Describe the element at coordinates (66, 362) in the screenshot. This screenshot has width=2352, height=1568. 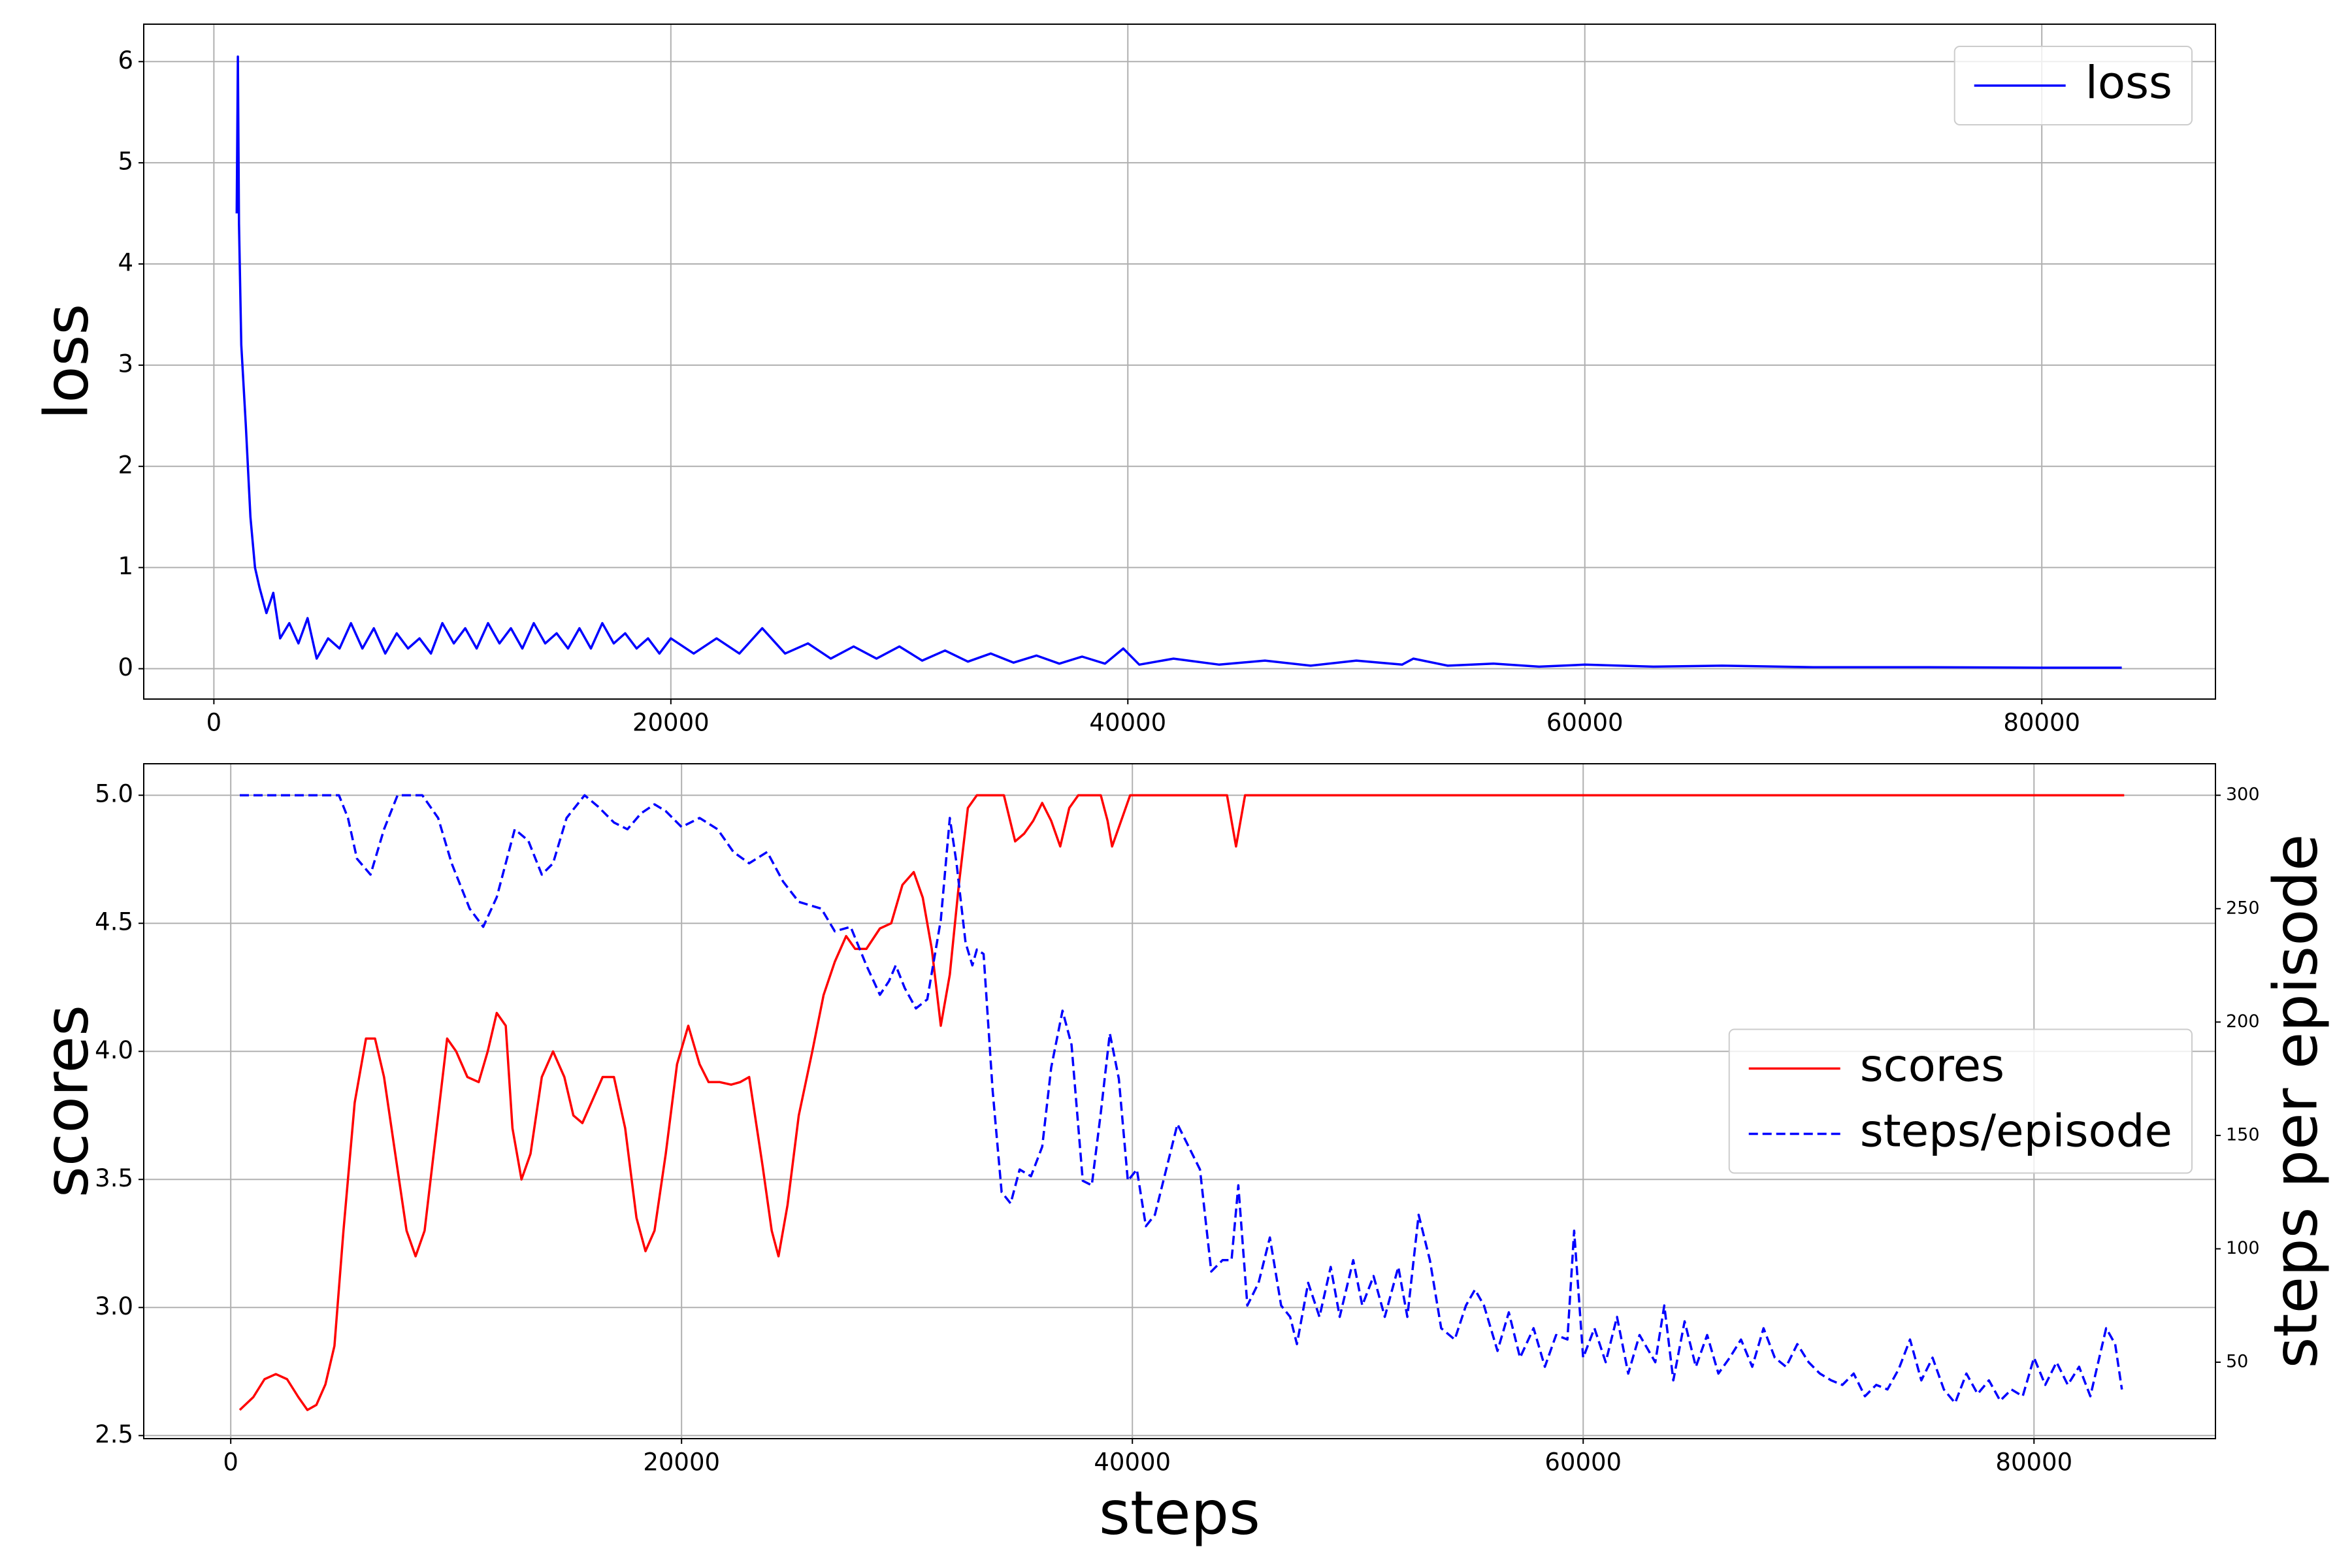
I see `y-axis-label: loss` at that location.